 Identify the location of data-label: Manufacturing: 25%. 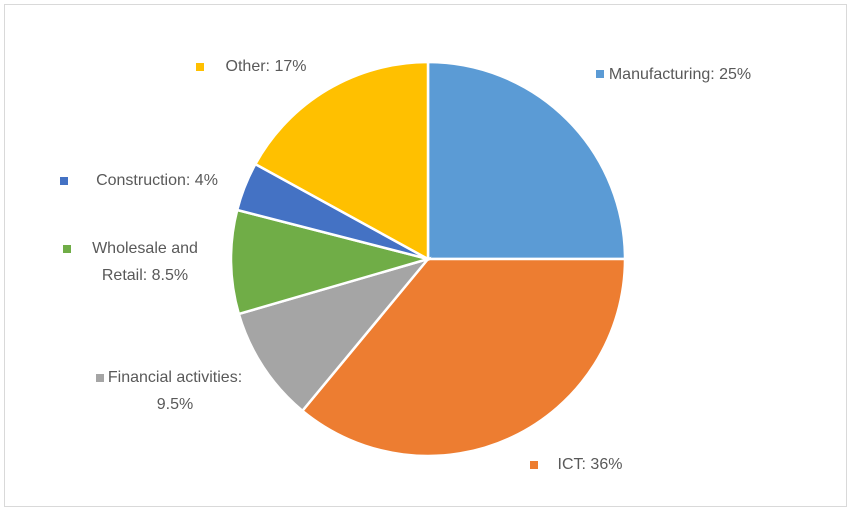
(680, 74).